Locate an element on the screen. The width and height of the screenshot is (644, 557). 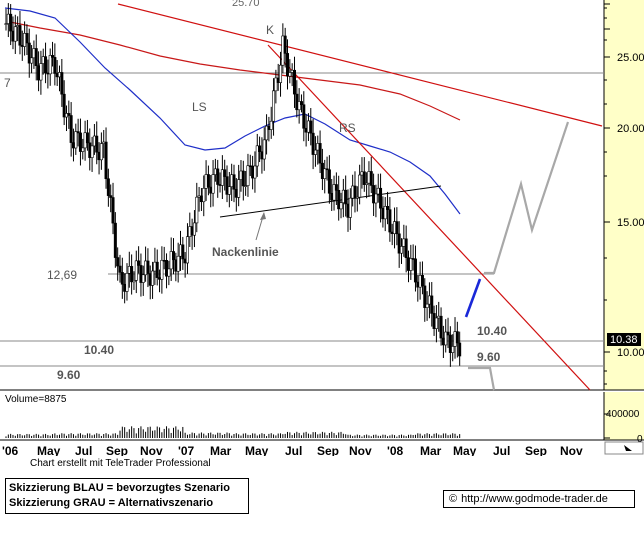
label-head: K is located at coordinates (270, 30).